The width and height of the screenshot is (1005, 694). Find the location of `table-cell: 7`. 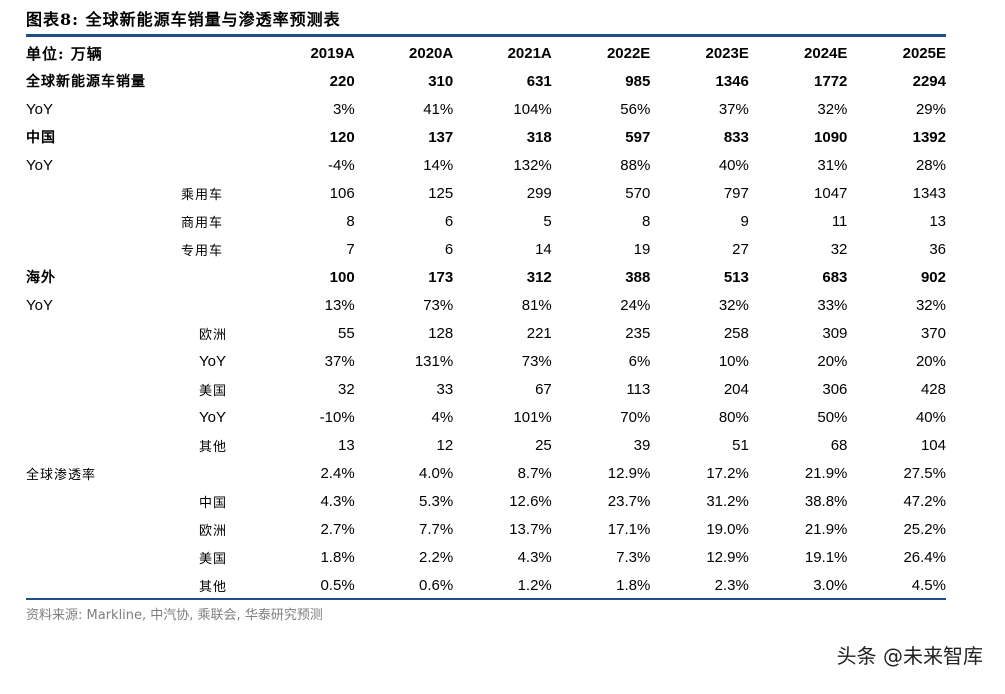

table-cell: 7 is located at coordinates (350, 249).